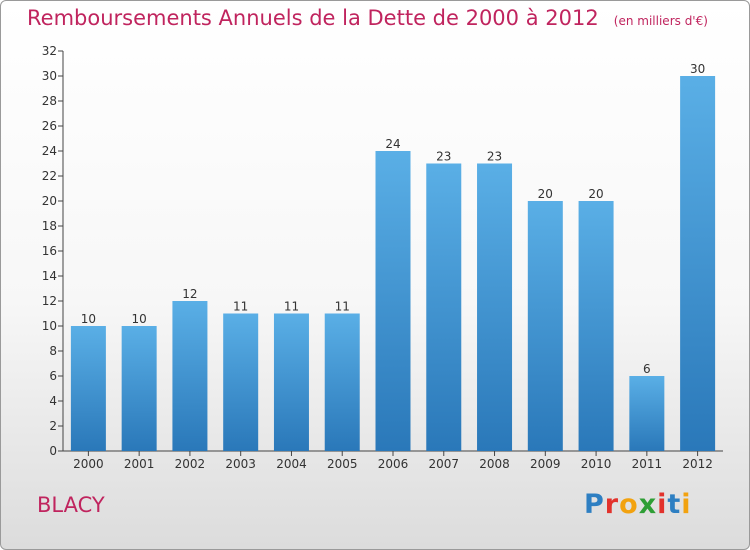 Image resolution: width=750 pixels, height=550 pixels. Describe the element at coordinates (291, 382) in the screenshot. I see `bar-2004` at that location.